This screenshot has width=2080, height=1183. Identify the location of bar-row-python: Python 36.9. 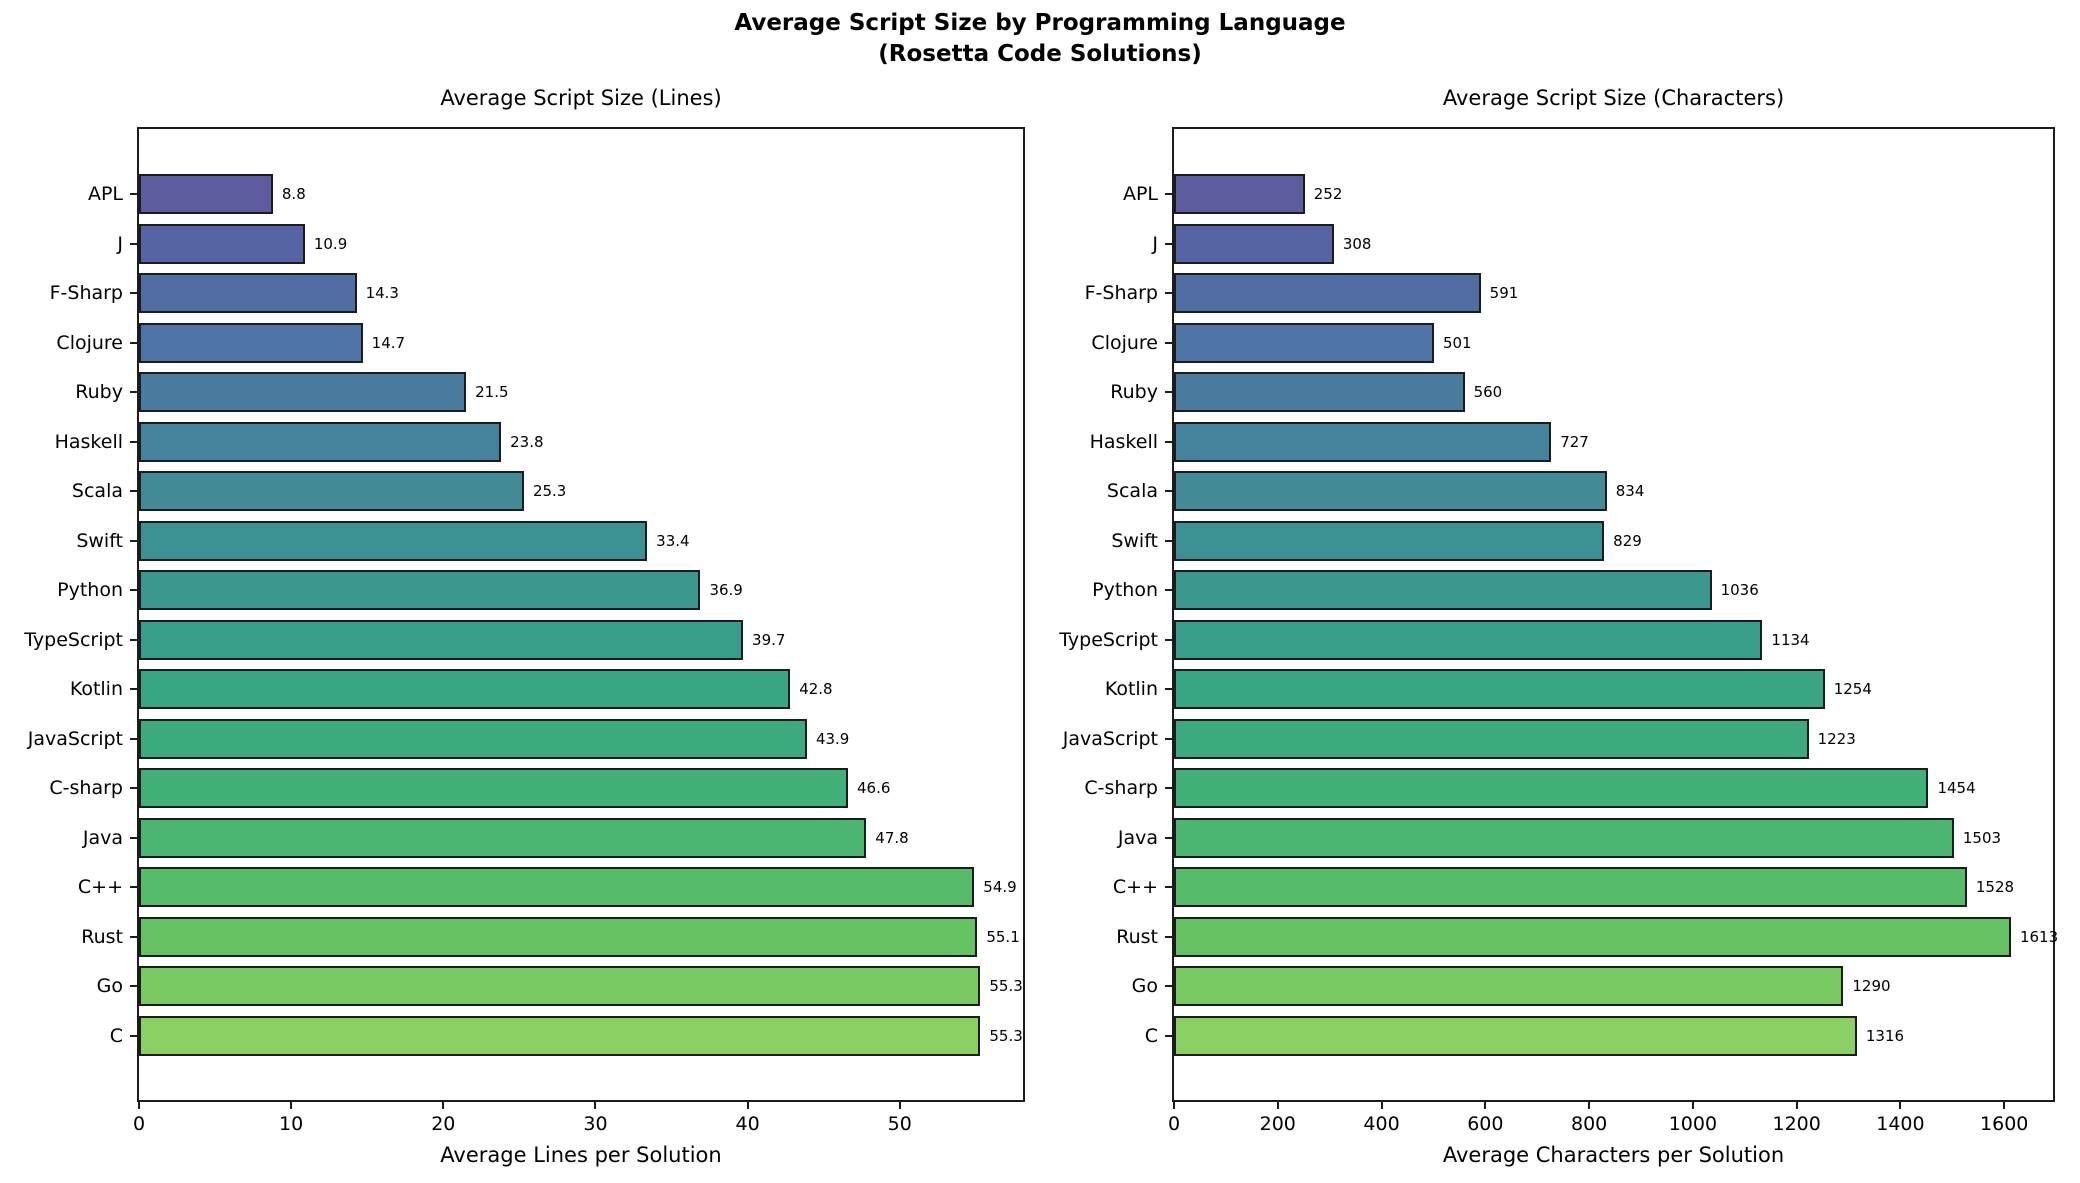
(540, 590).